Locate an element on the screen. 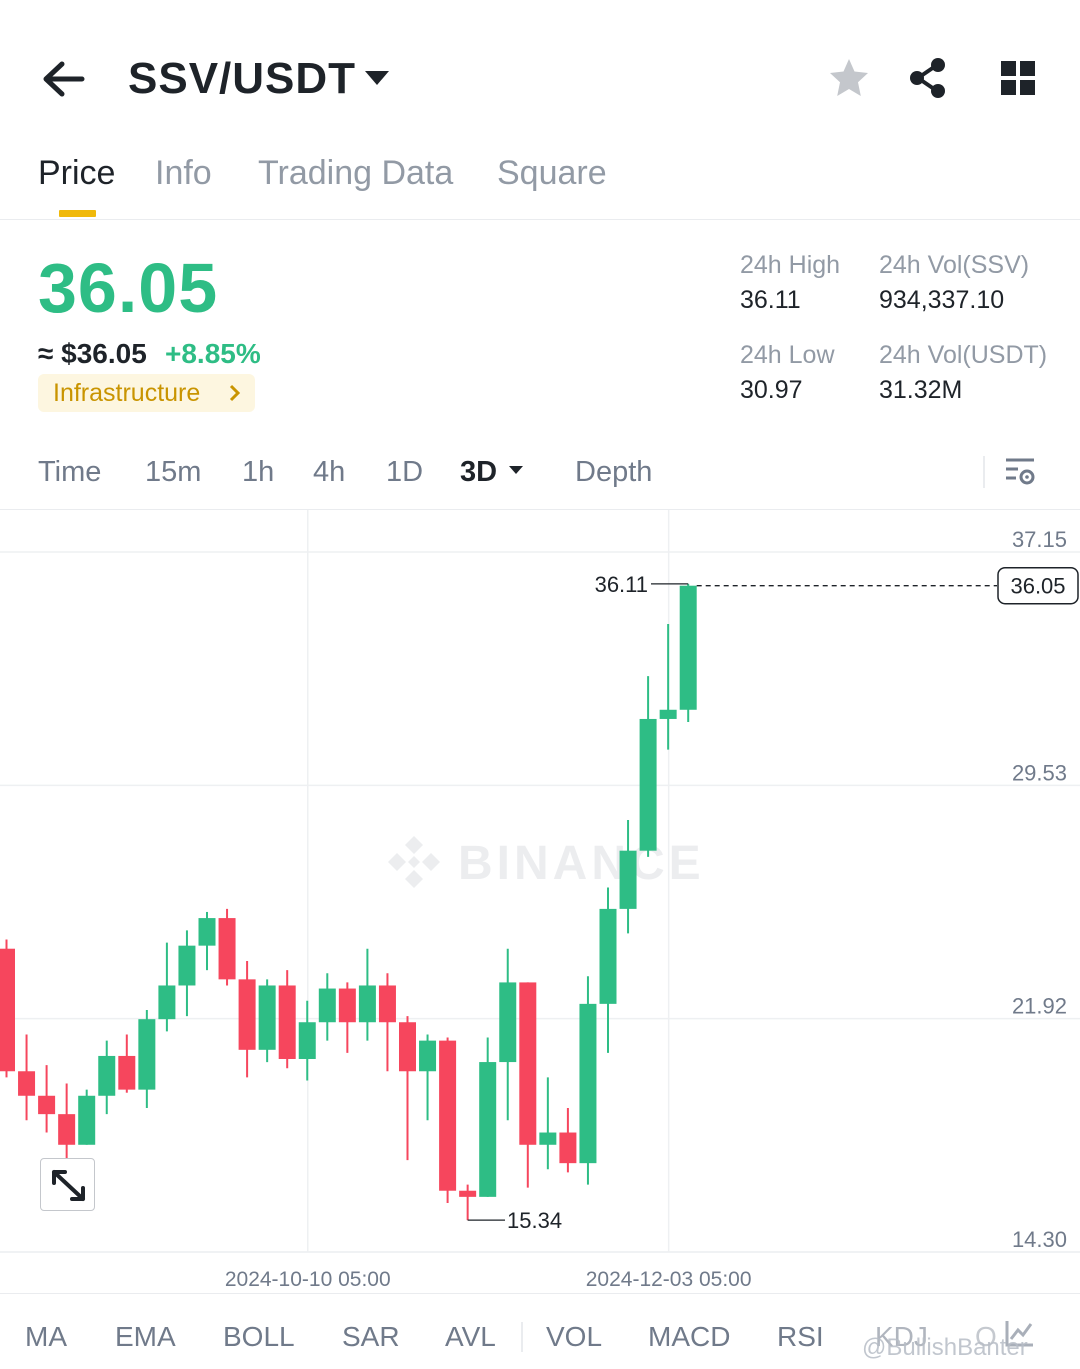 This screenshot has width=1080, height=1369. current-price-label: 36.05 is located at coordinates (1037, 586).